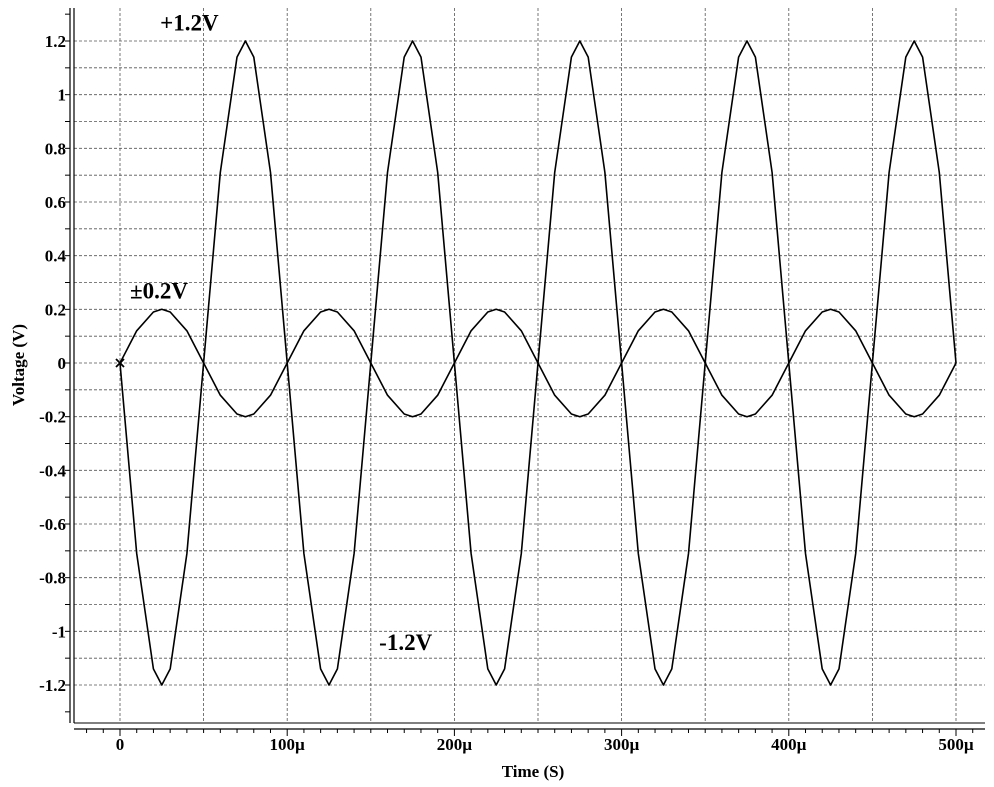  What do you see at coordinates (120, 363) in the screenshot?
I see `start-marker` at bounding box center [120, 363].